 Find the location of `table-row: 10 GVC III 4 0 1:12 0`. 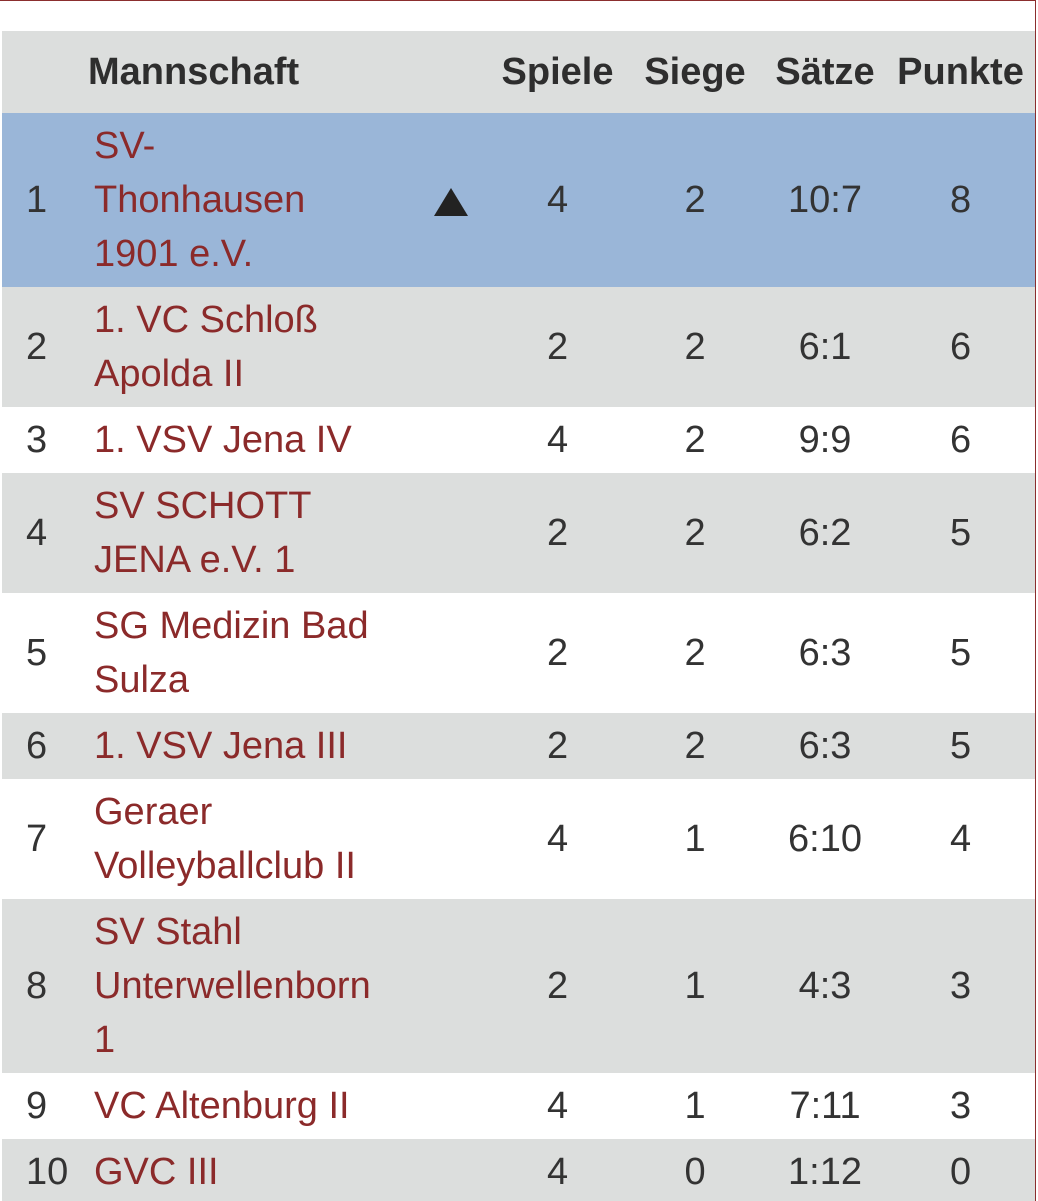

table-row: 10 GVC III 4 0 1:12 0 is located at coordinates (518, 1170).